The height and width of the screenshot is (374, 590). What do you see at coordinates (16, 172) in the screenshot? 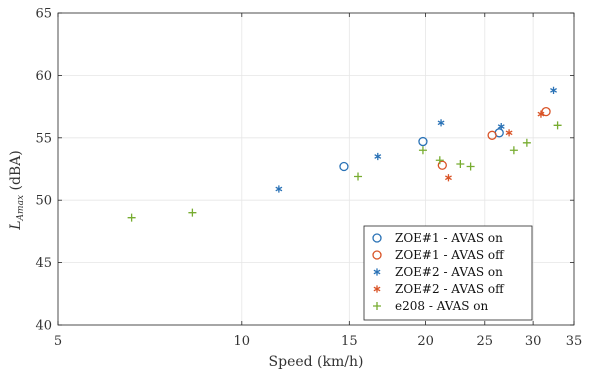
I see `y-axis-label-unit: (dBA)` at bounding box center [16, 172].